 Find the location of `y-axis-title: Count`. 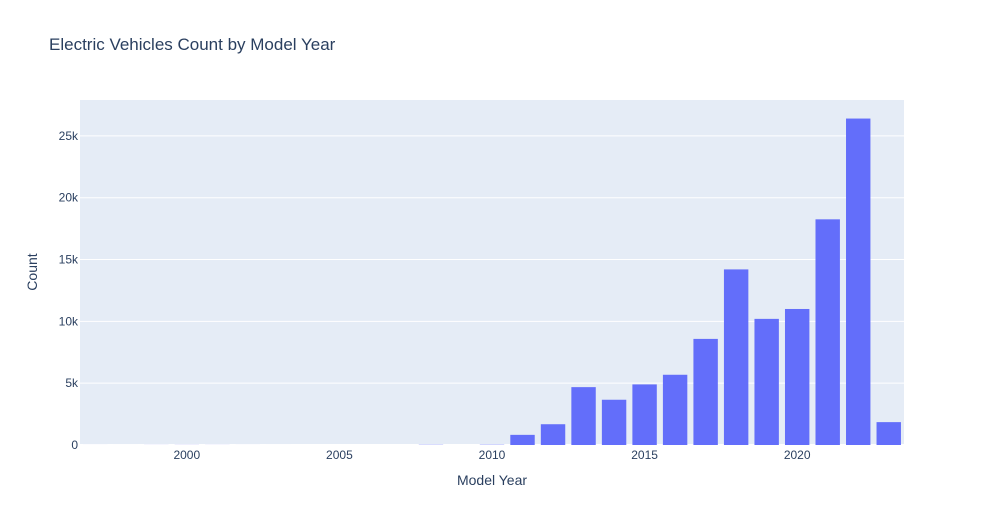

y-axis-title: Count is located at coordinates (32, 271).